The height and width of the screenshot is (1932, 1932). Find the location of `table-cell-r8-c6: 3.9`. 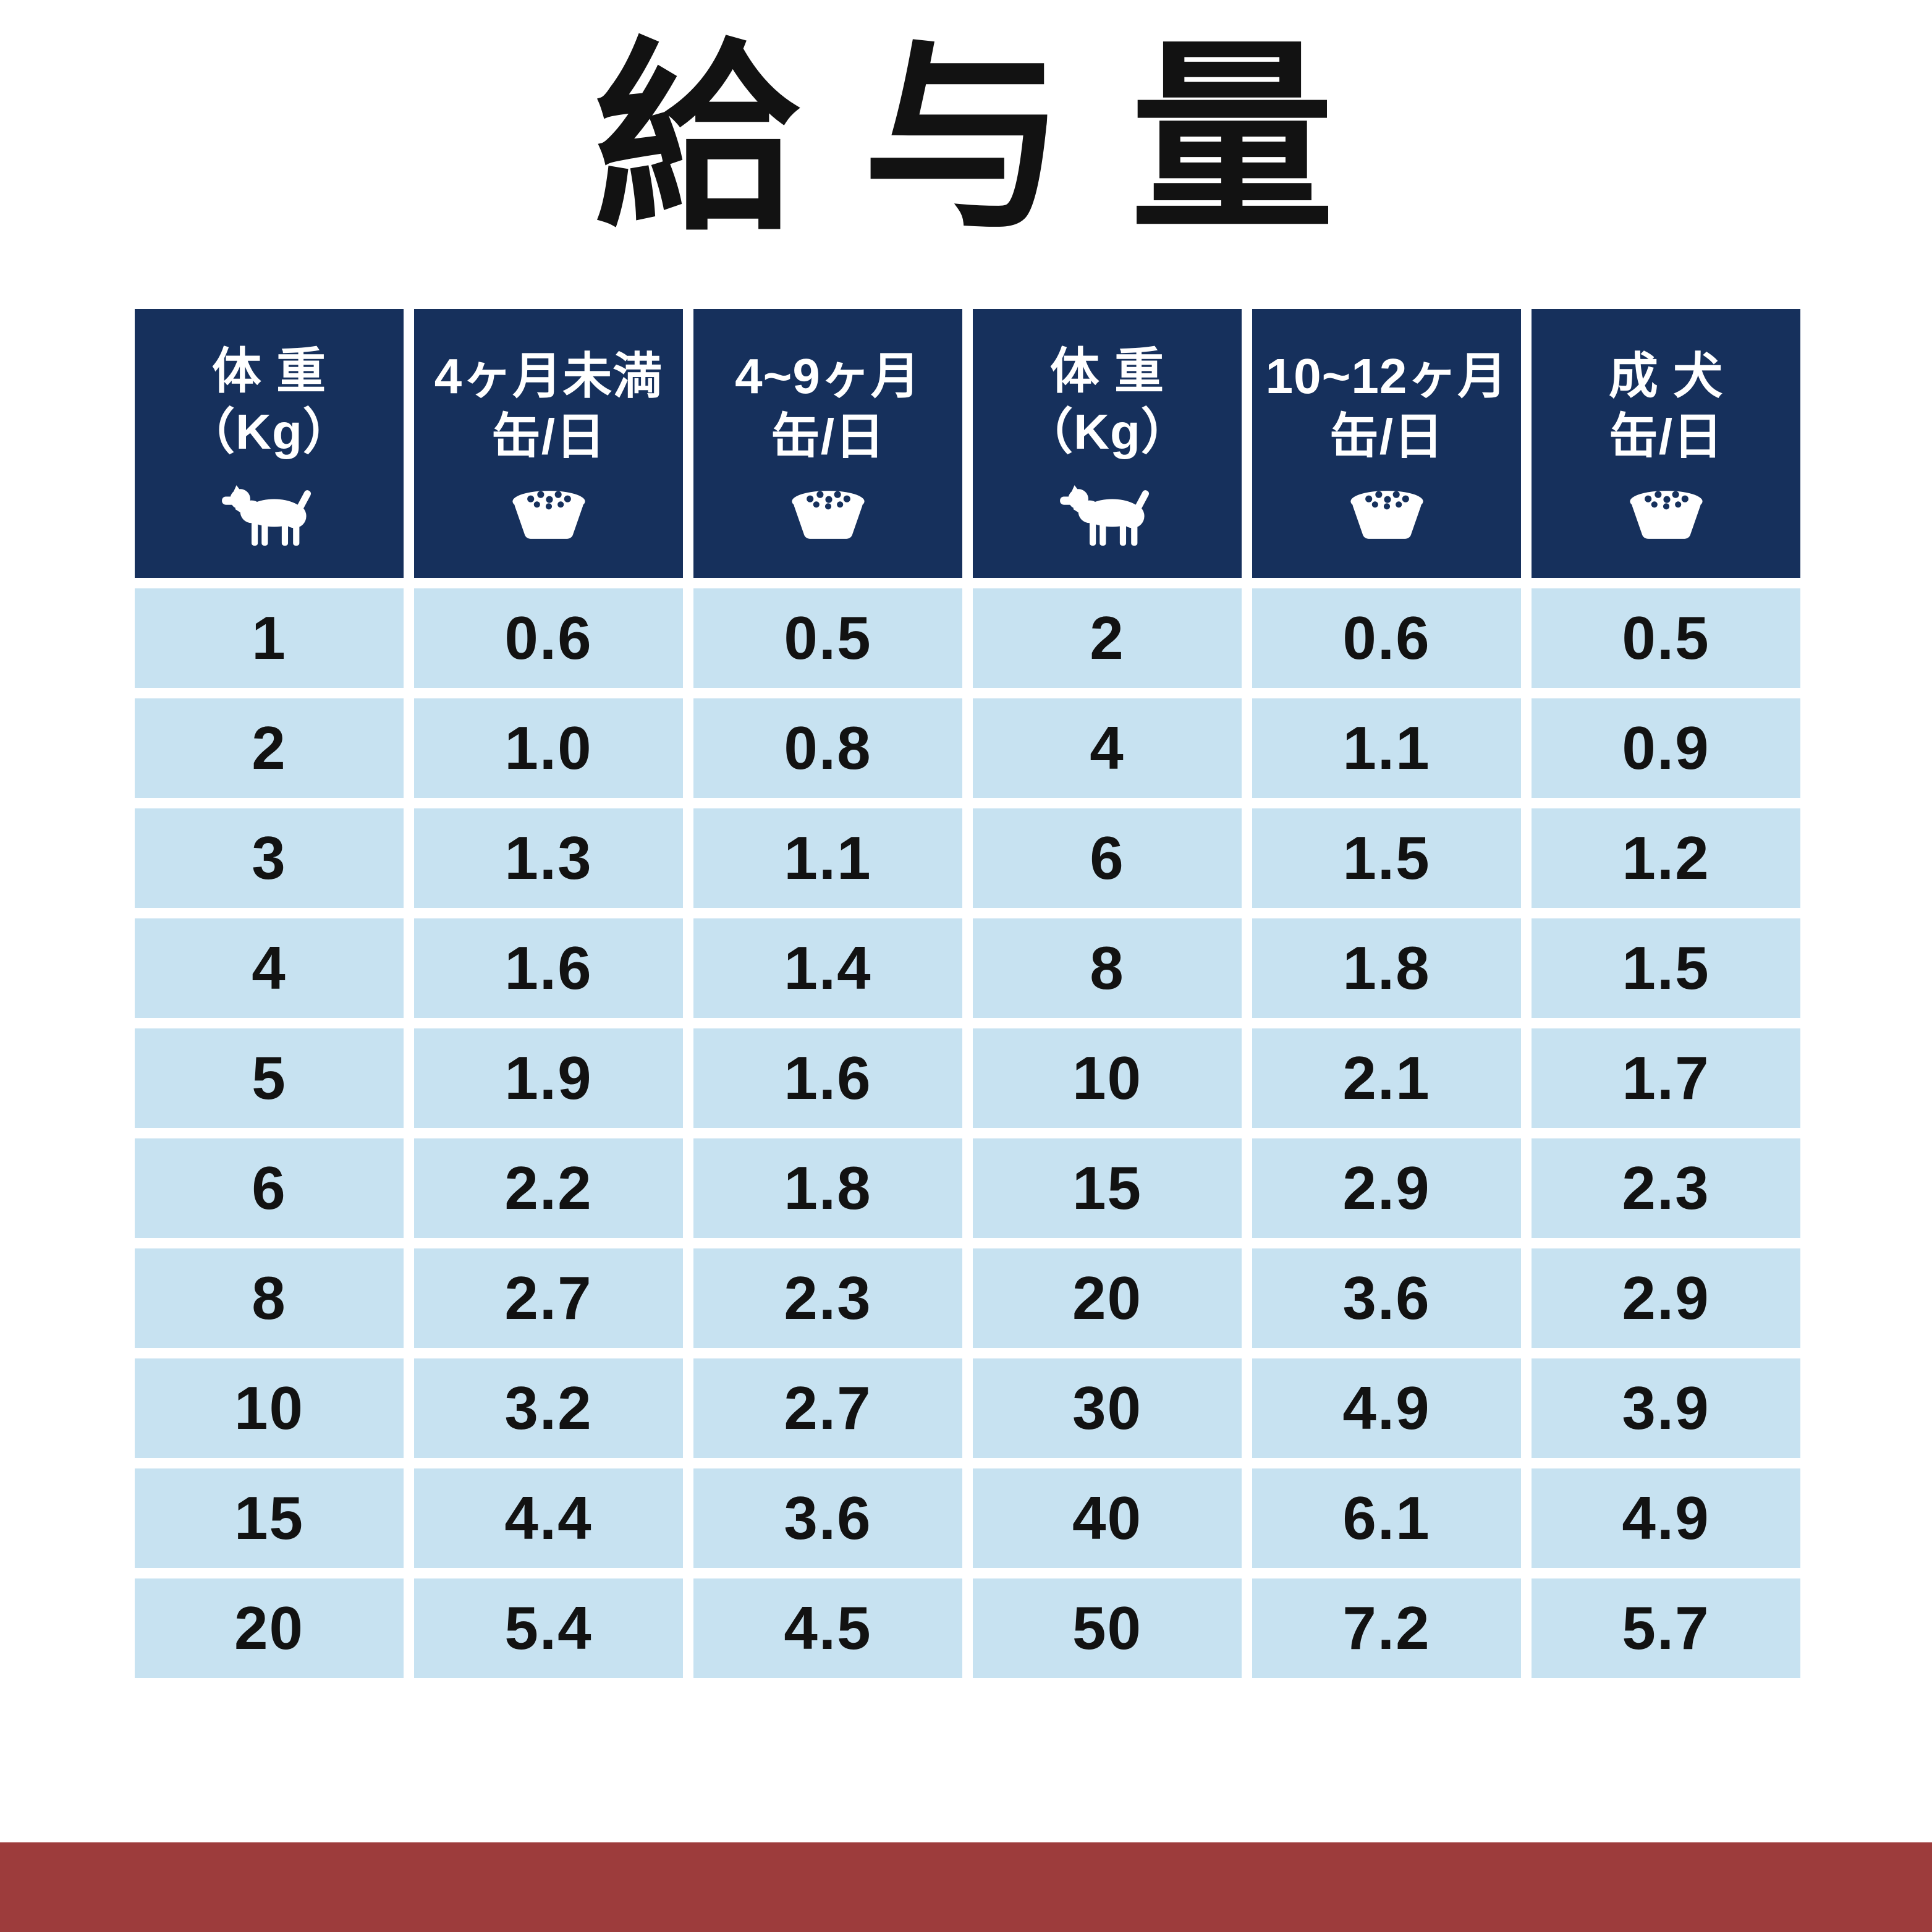

table-cell-r8-c6: 3.9 is located at coordinates (1666, 1408).